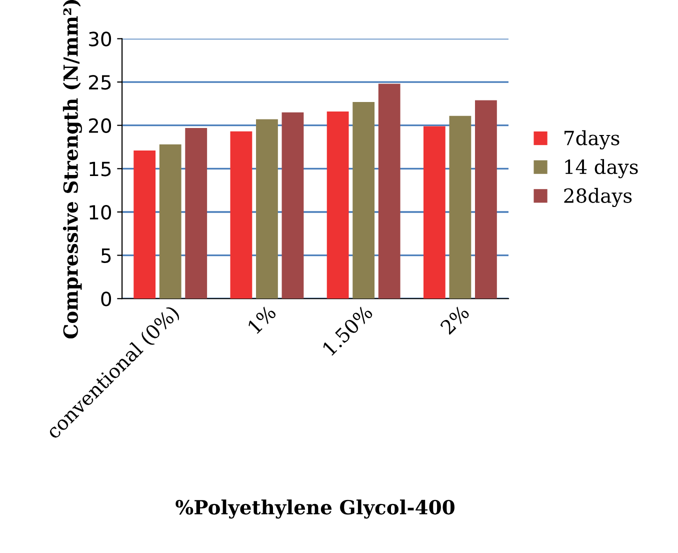 The height and width of the screenshot is (553, 678). I want to click on legend-label: 14 days, so click(601, 168).